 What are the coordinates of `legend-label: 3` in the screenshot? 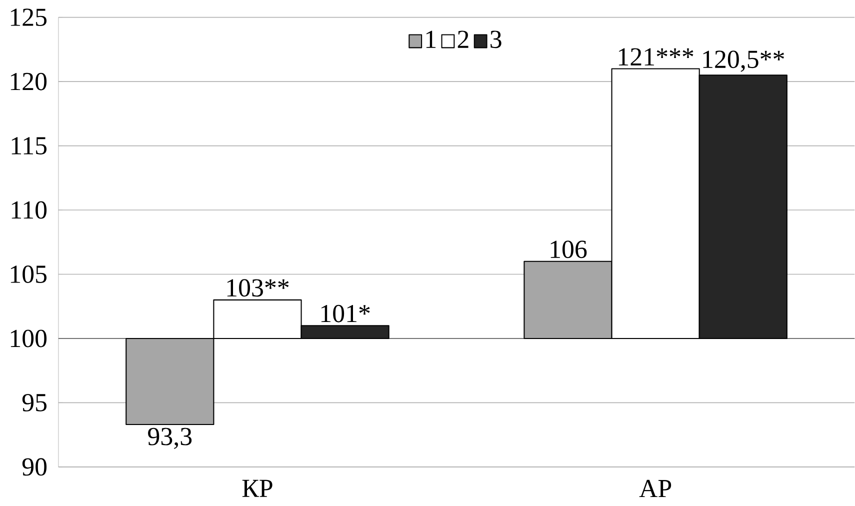 It's located at (496, 39).